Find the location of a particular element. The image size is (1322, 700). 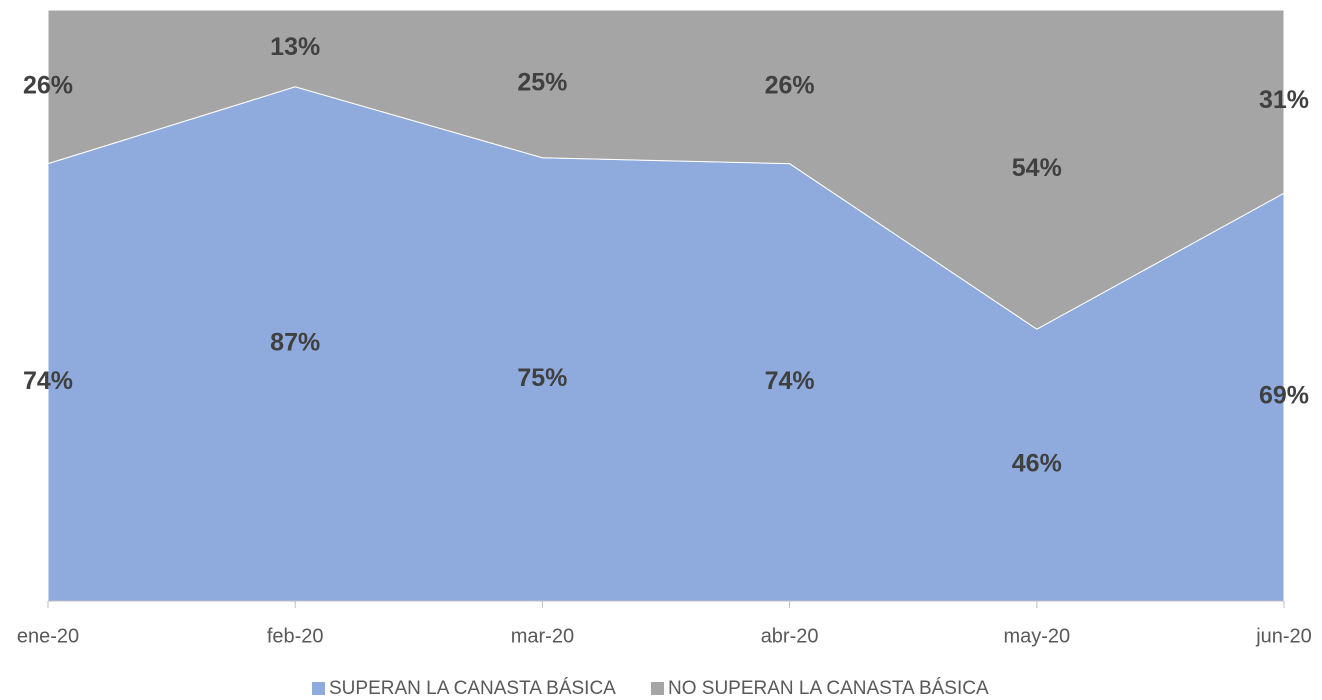

data-label: 54% is located at coordinates (1037, 168).